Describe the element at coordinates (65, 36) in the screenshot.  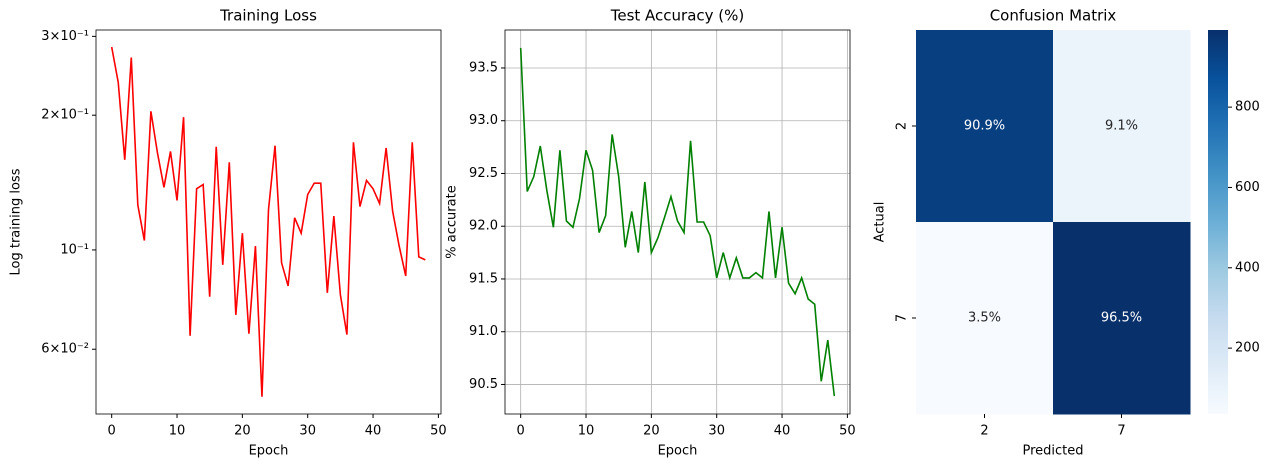
I see `y-tick-label: 3×10⁻¹` at that location.